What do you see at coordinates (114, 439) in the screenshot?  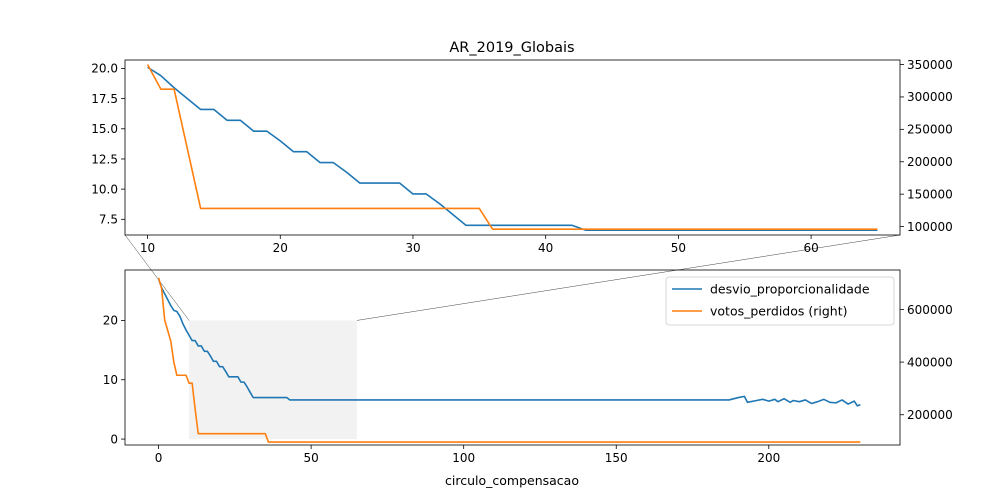 I see `y-left-tick-label: 0` at bounding box center [114, 439].